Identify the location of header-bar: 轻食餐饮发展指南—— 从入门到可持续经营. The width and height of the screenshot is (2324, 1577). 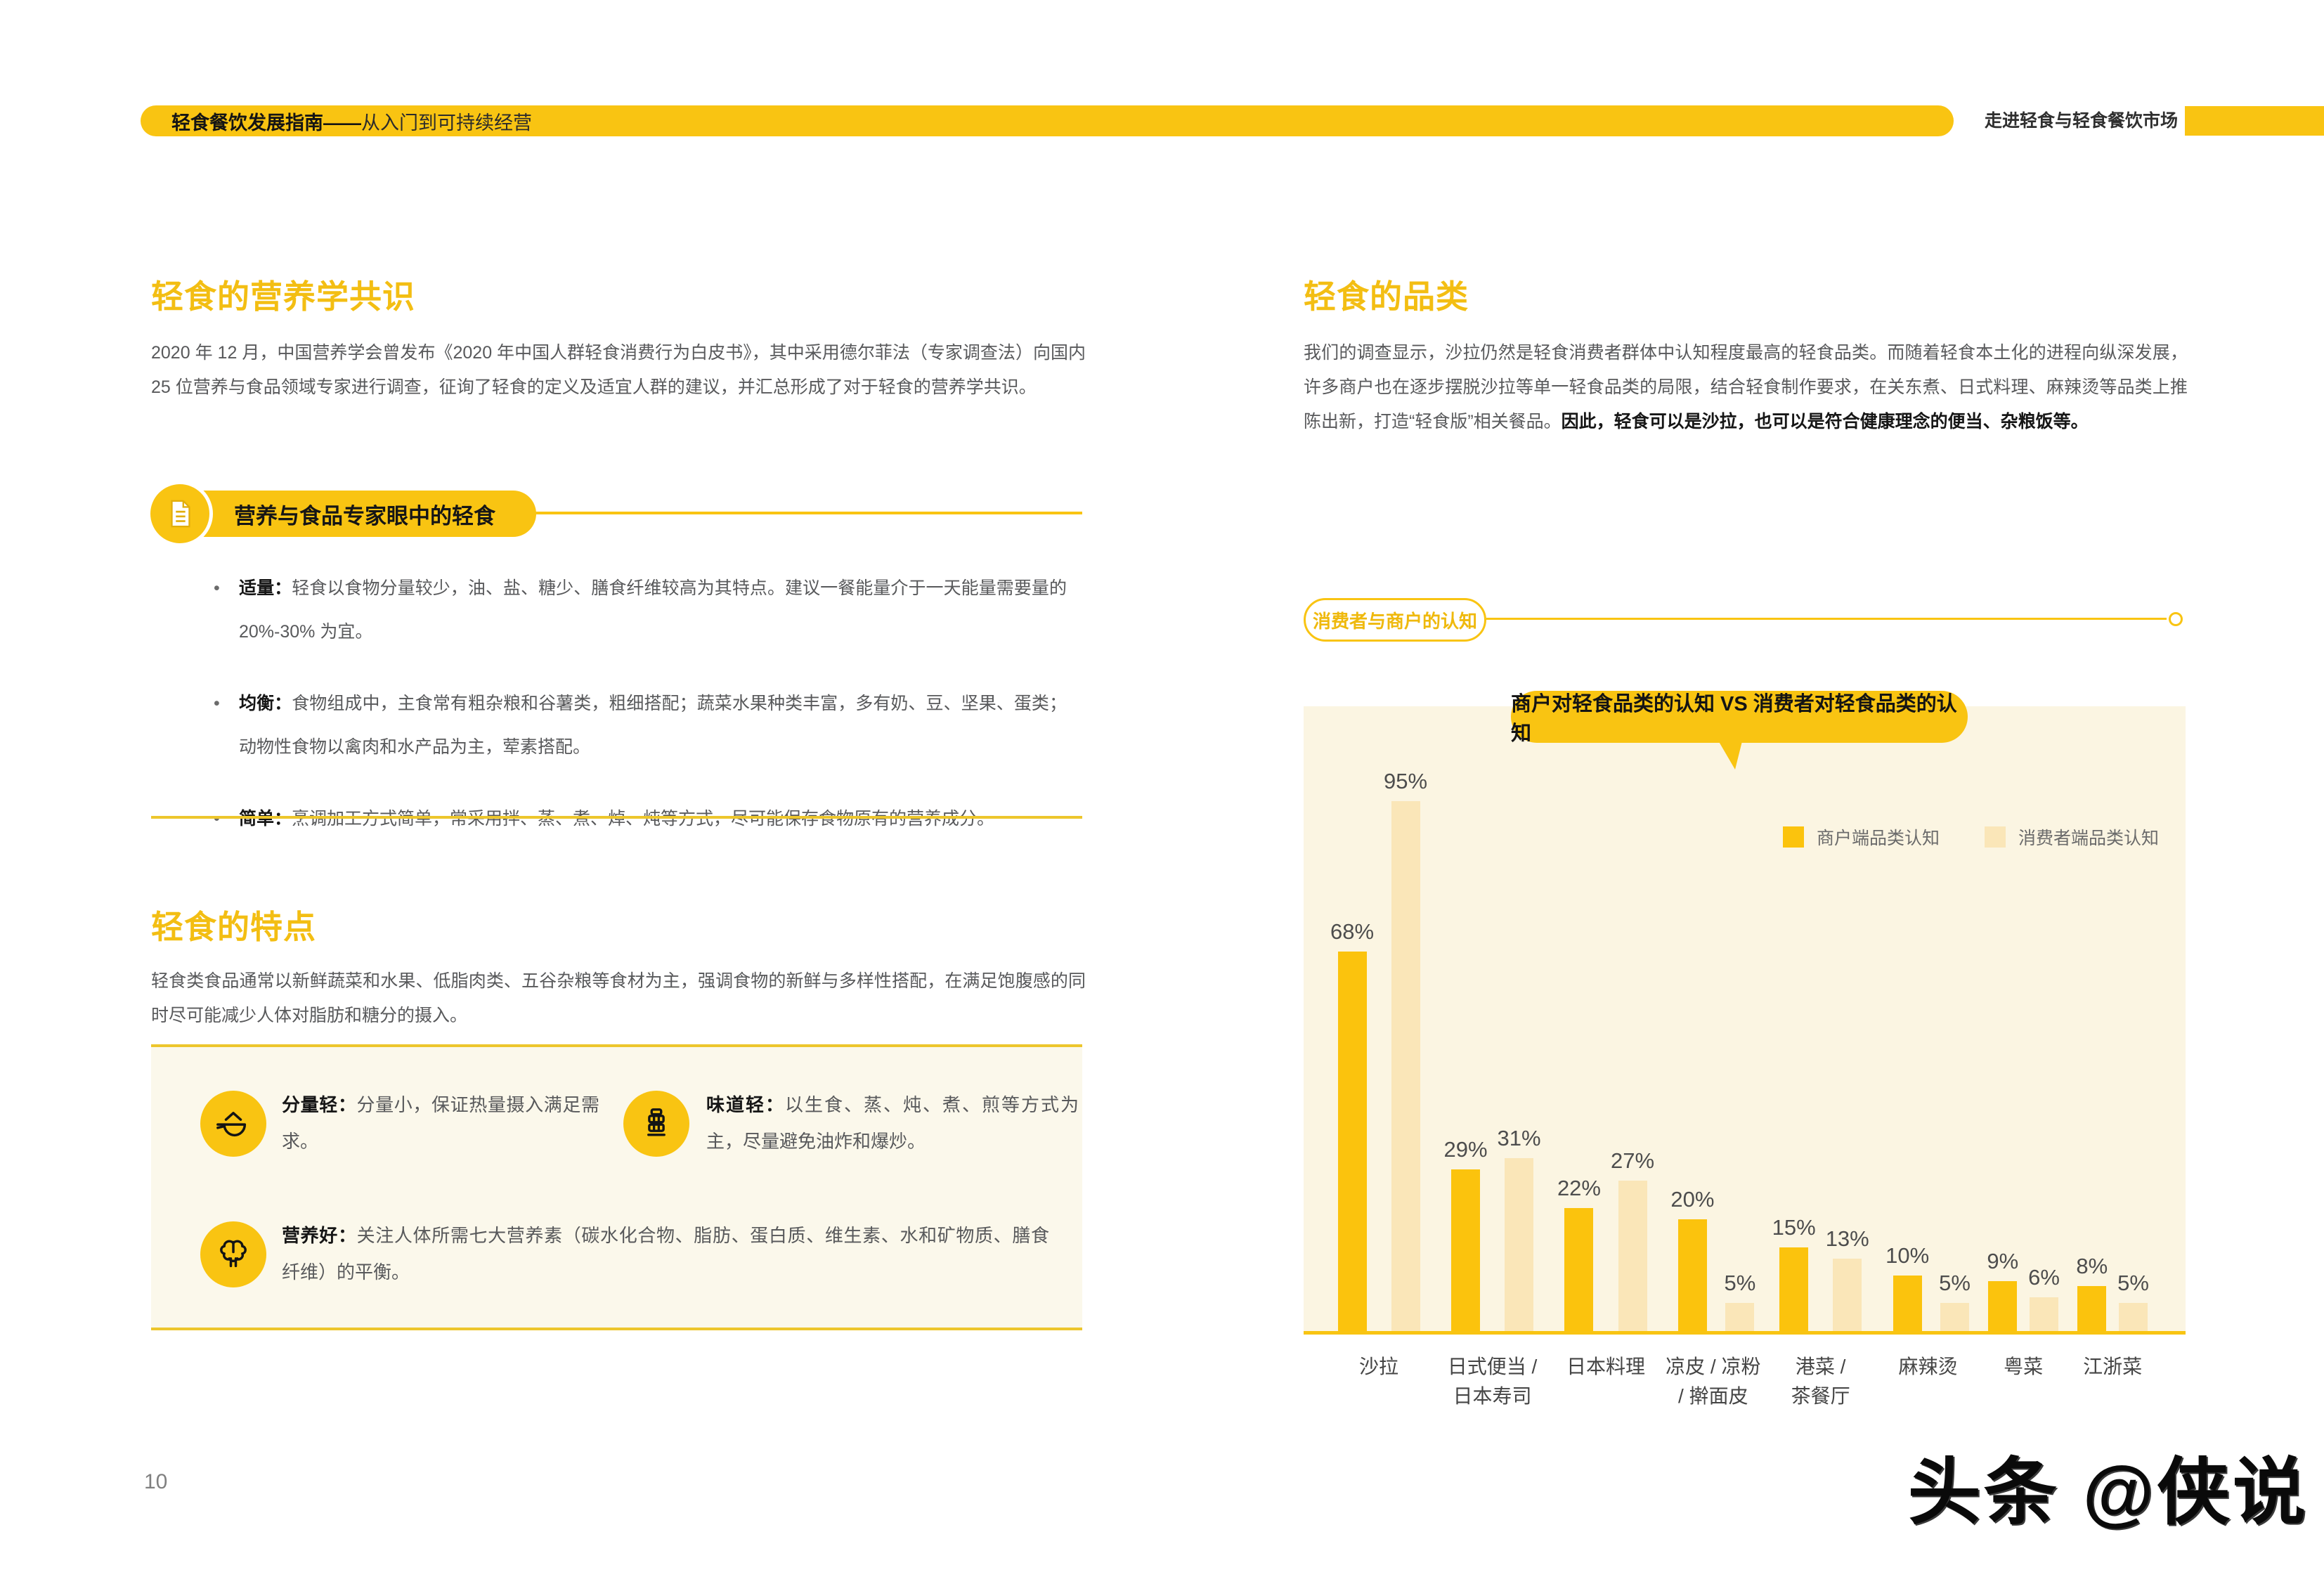
(1047, 120).